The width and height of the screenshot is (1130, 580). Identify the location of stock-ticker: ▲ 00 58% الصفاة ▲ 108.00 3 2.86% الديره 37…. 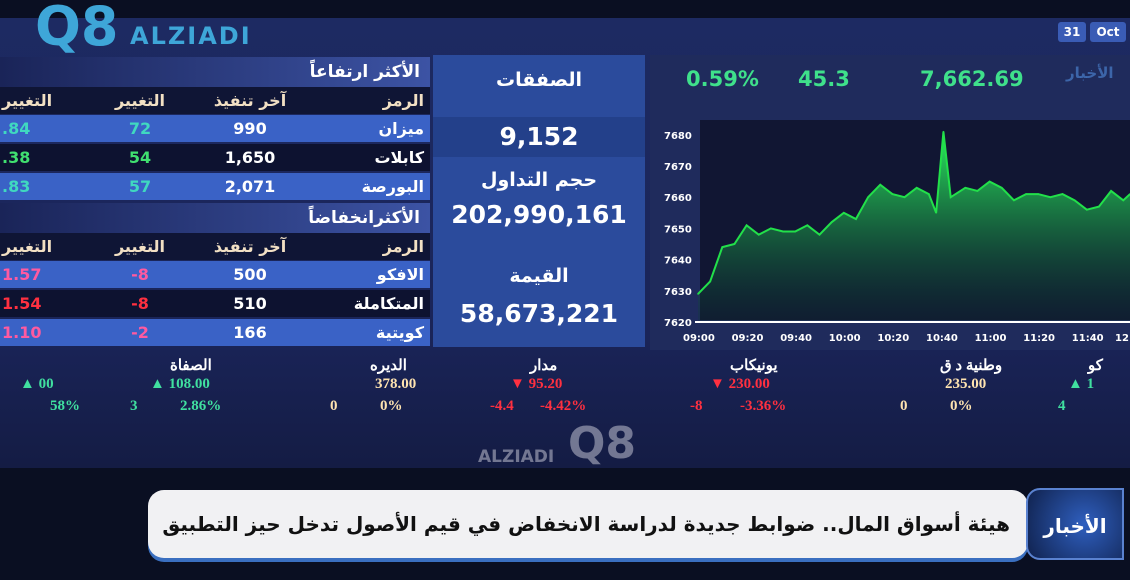
(565, 392).